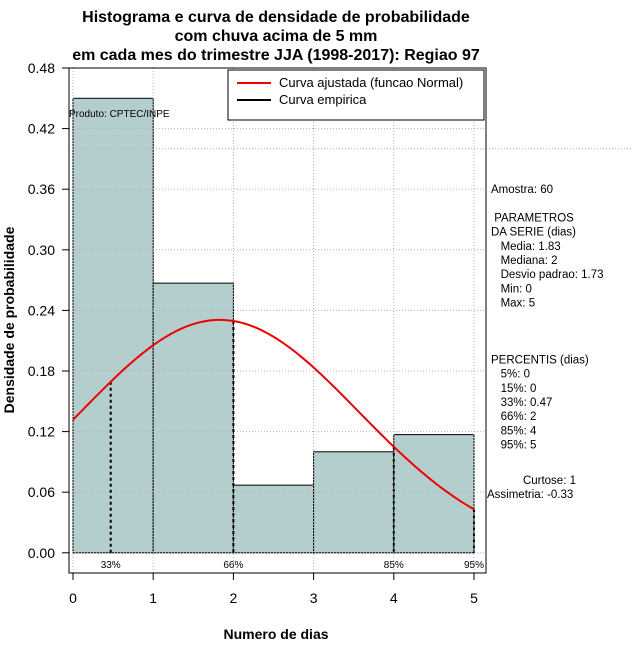 This screenshot has height=660, width=640. I want to click on y-tick-label: 0.06, so click(41, 492).